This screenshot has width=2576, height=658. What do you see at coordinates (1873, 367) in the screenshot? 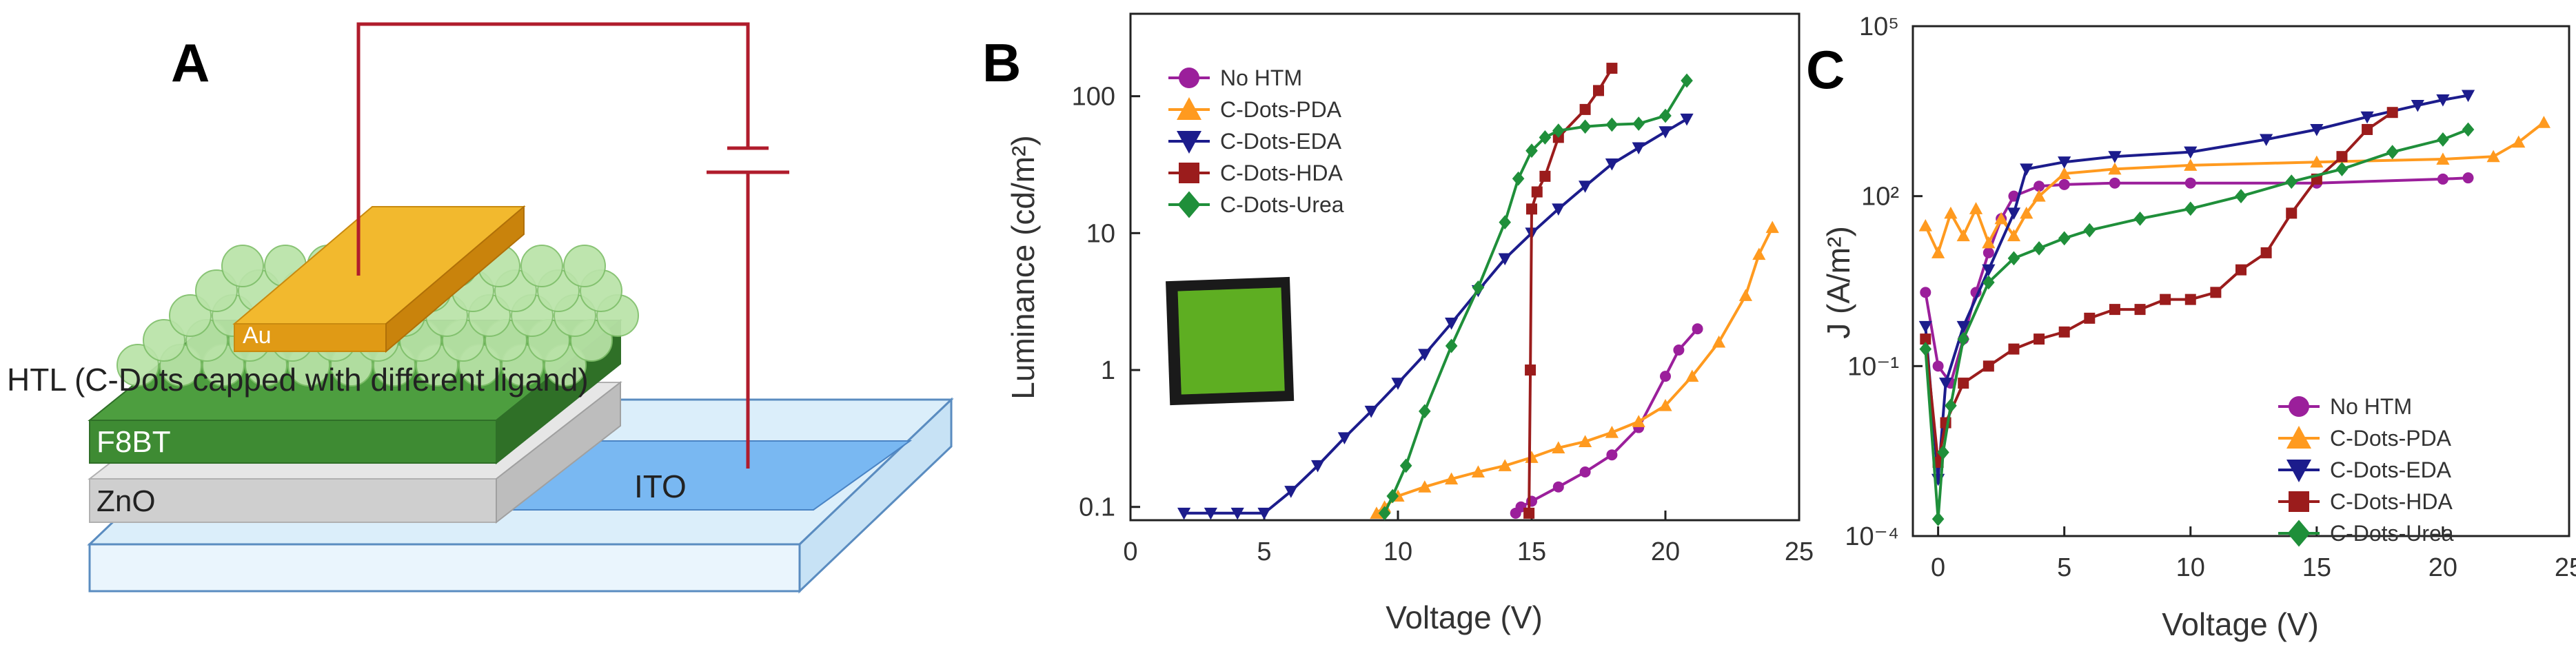
I see `y-tick-label: 10⁻¹` at bounding box center [1873, 367].